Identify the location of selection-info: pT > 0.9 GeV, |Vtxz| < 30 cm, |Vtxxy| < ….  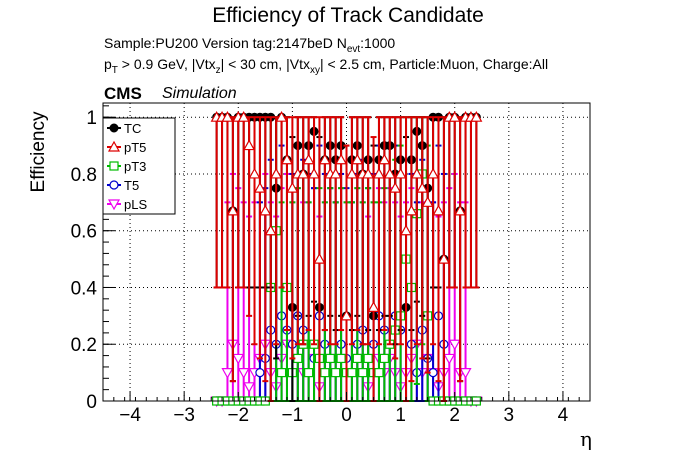
(326, 66).